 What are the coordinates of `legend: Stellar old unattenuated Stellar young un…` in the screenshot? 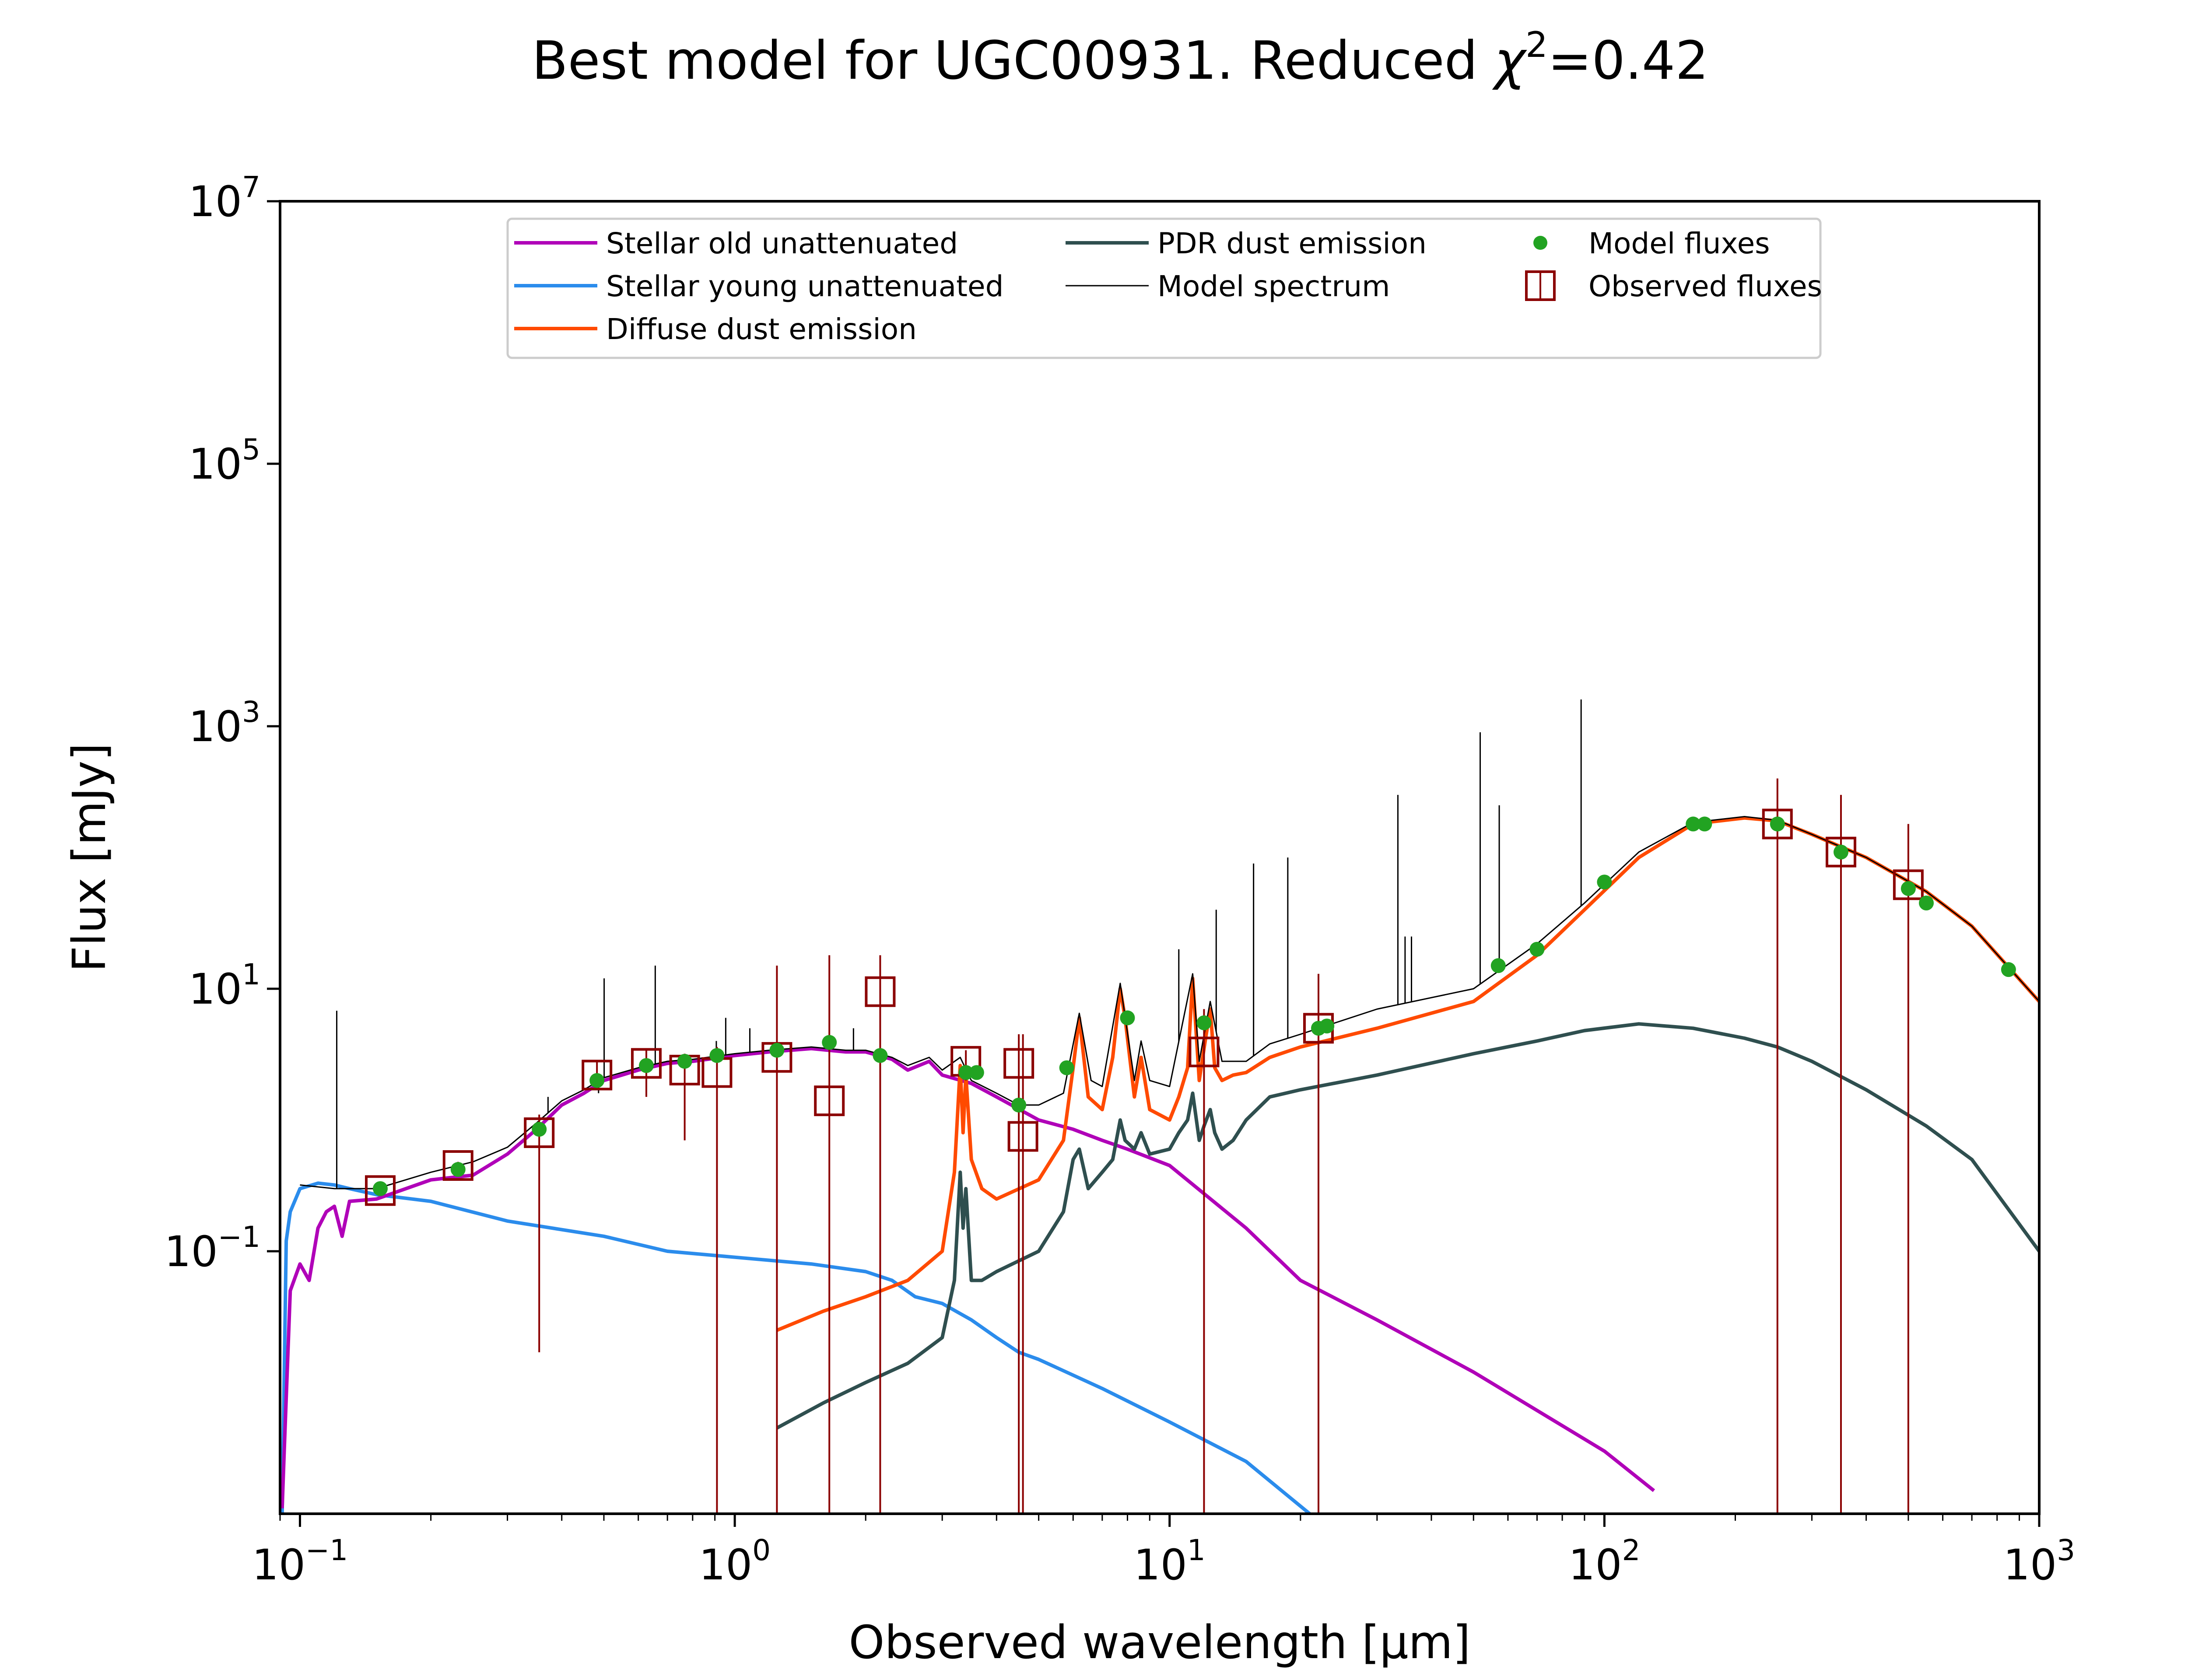 It's located at (1164, 288).